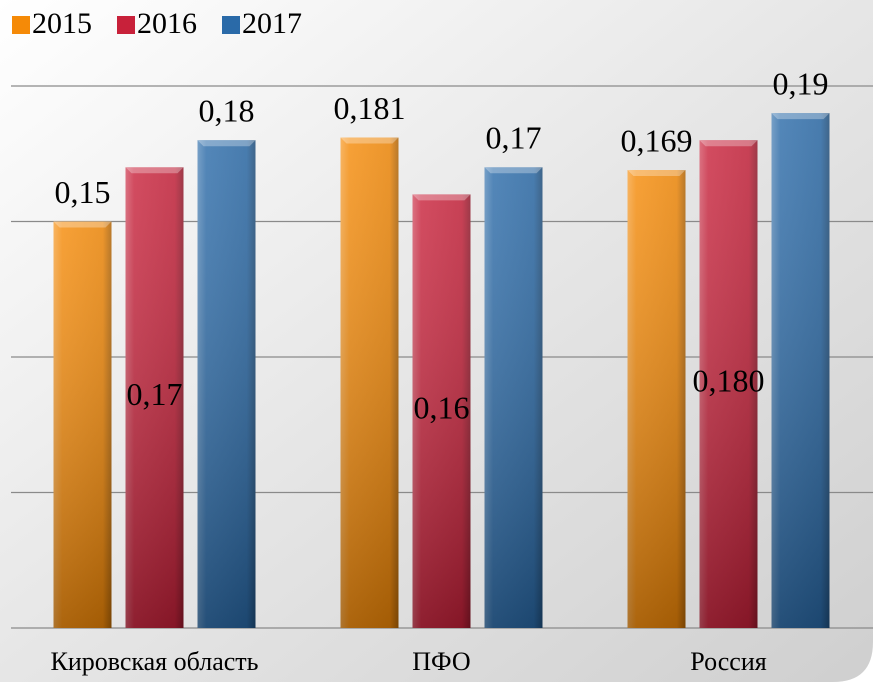 Image resolution: width=873 pixels, height=682 pixels. What do you see at coordinates (154, 661) in the screenshot?
I see `x-tick-label: Кировская область` at bounding box center [154, 661].